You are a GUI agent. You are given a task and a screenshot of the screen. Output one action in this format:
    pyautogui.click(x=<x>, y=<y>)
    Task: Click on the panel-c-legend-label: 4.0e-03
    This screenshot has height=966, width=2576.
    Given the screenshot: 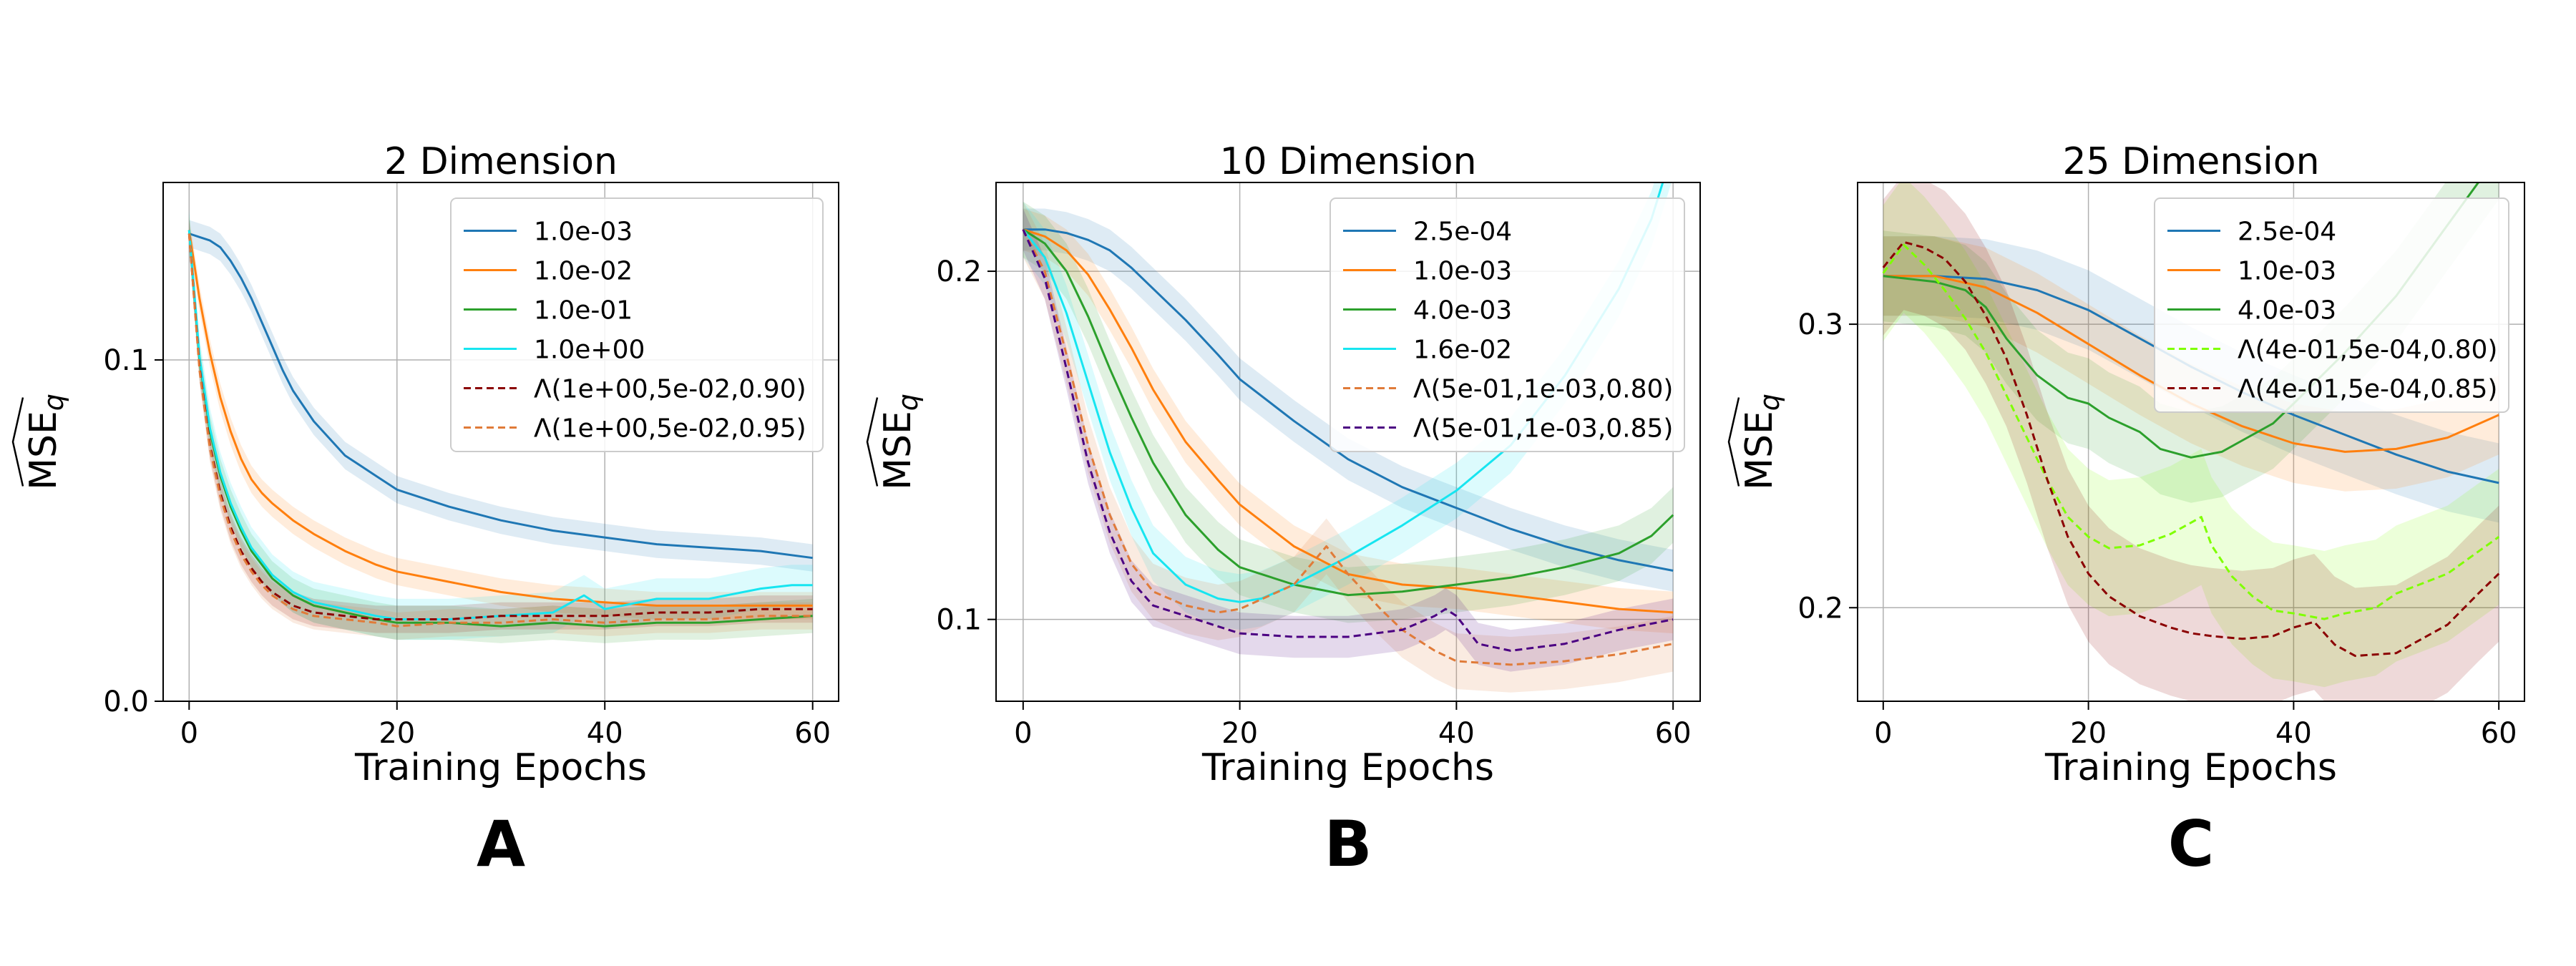 What is the action you would take?
    pyautogui.click(x=2287, y=311)
    